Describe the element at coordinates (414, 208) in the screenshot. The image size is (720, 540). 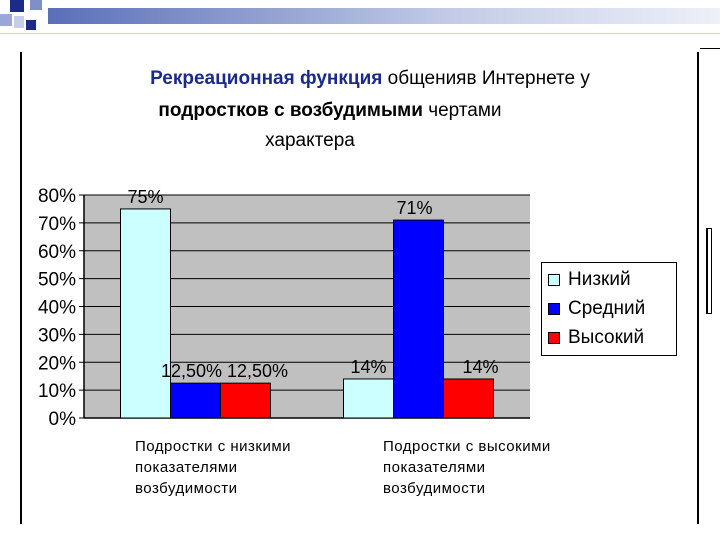
I see `data-label-1-1: 71%` at that location.